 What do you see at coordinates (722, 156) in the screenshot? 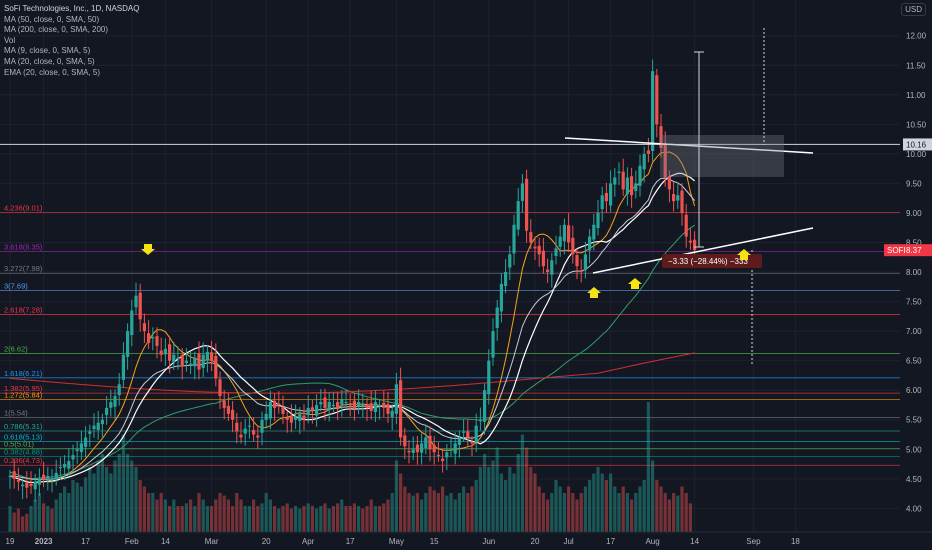
I see `highlight-box` at bounding box center [722, 156].